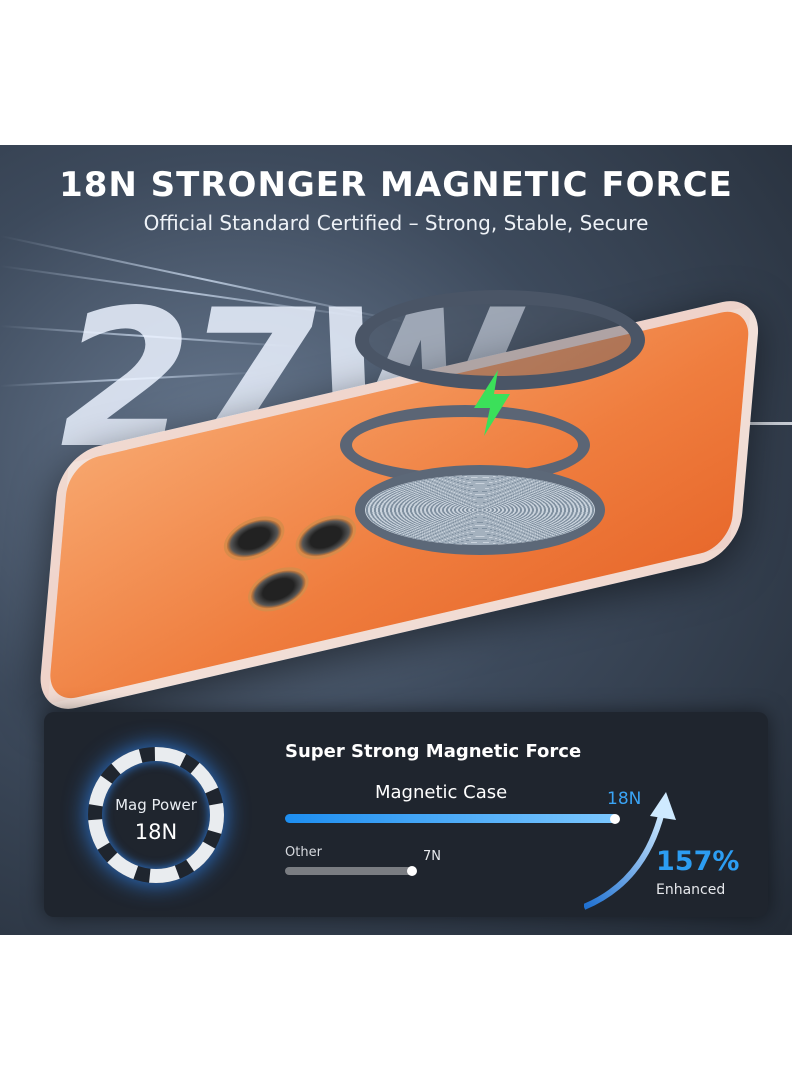 The width and height of the screenshot is (792, 1080). What do you see at coordinates (691, 890) in the screenshot?
I see `improvement-label: Enhanced` at bounding box center [691, 890].